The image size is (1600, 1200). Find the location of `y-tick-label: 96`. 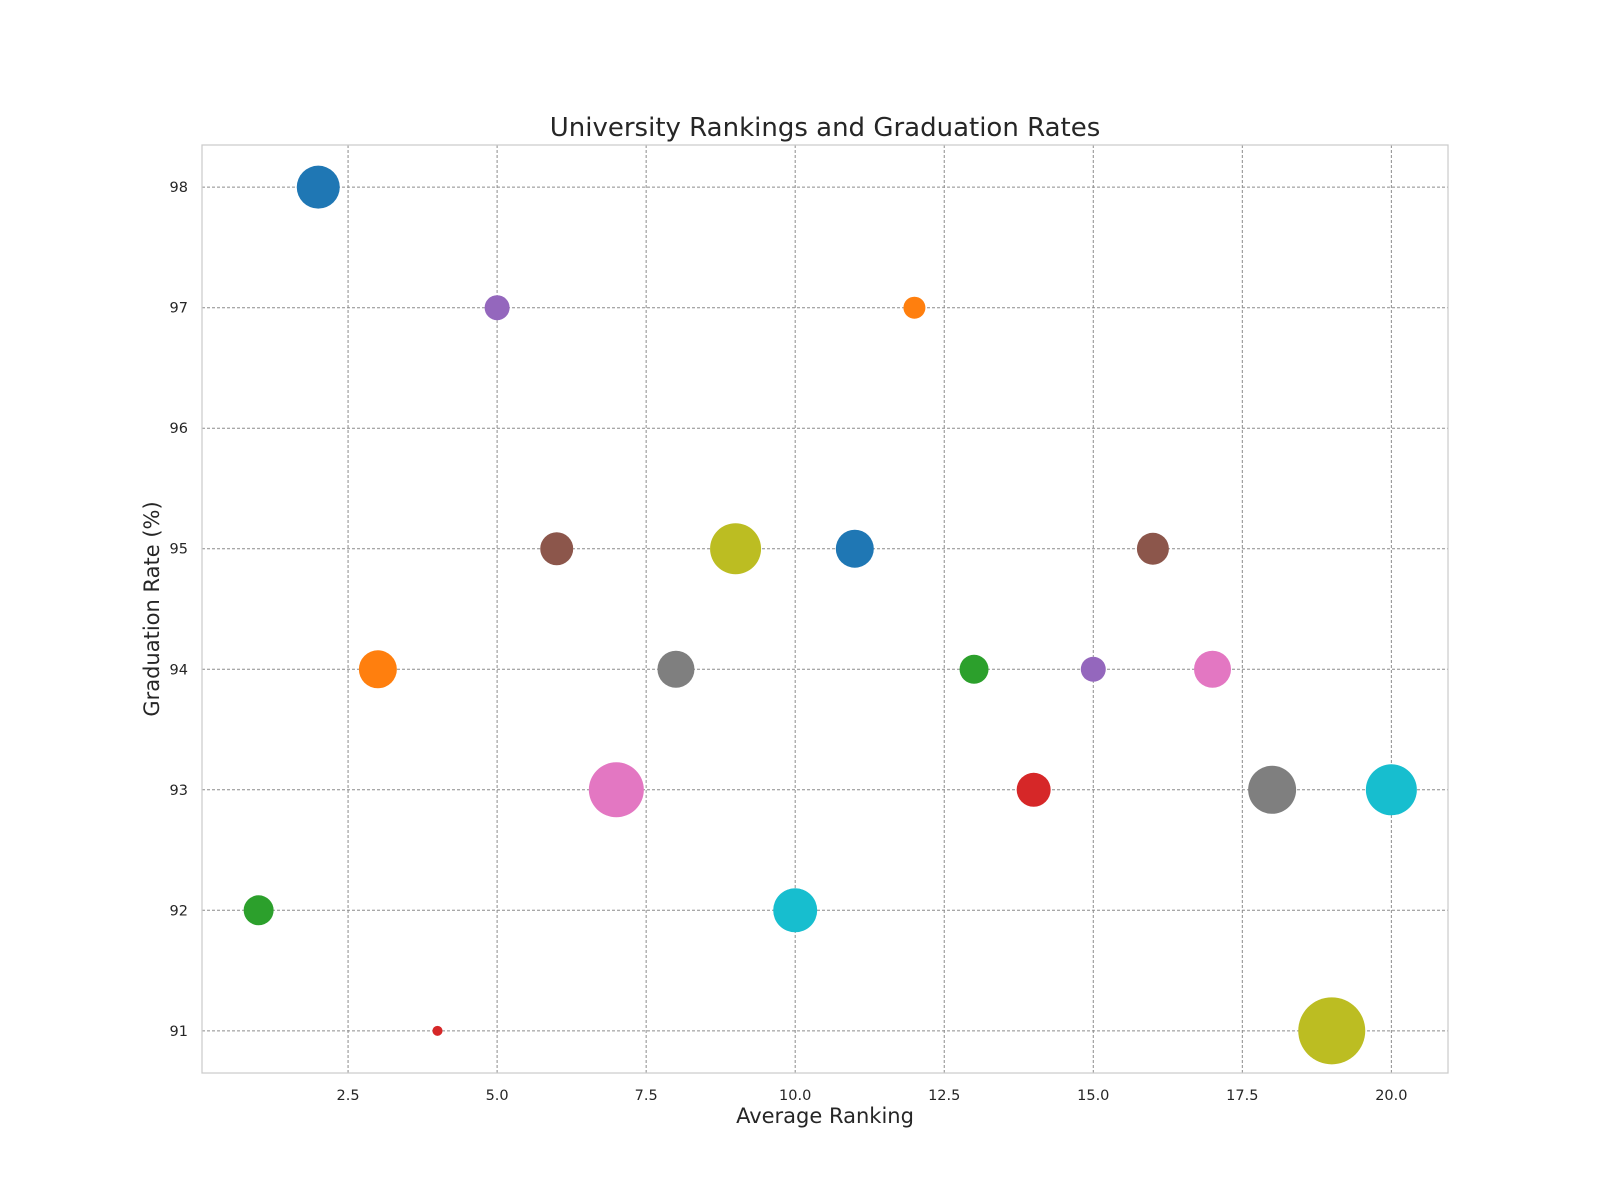

y-tick-label: 96 is located at coordinates (179, 429).